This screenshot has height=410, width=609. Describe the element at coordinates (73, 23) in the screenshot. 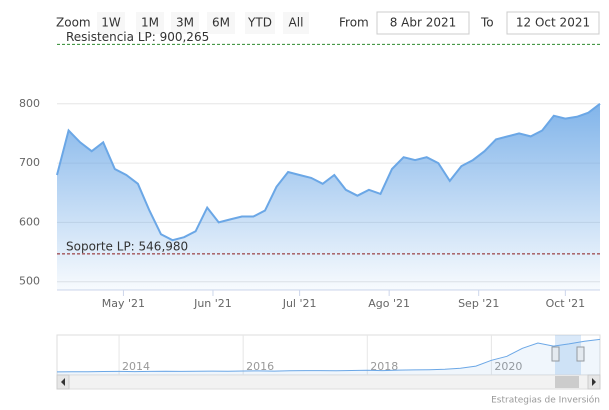

I see `zoom-label: Zoom` at that location.